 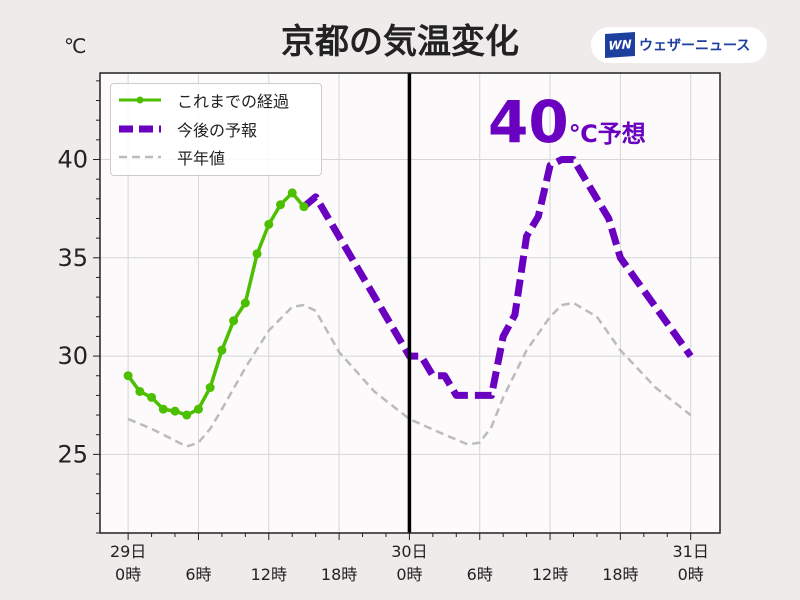 I want to click on legend: これまでの経過 今後の予報 平年値, so click(x=216, y=129).